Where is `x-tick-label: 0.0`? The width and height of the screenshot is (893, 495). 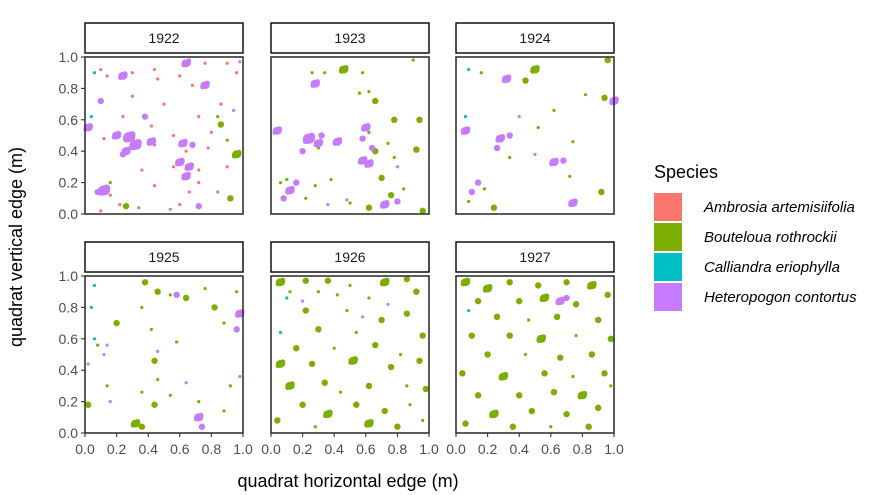 x-tick-label: 0.0 is located at coordinates (85, 449).